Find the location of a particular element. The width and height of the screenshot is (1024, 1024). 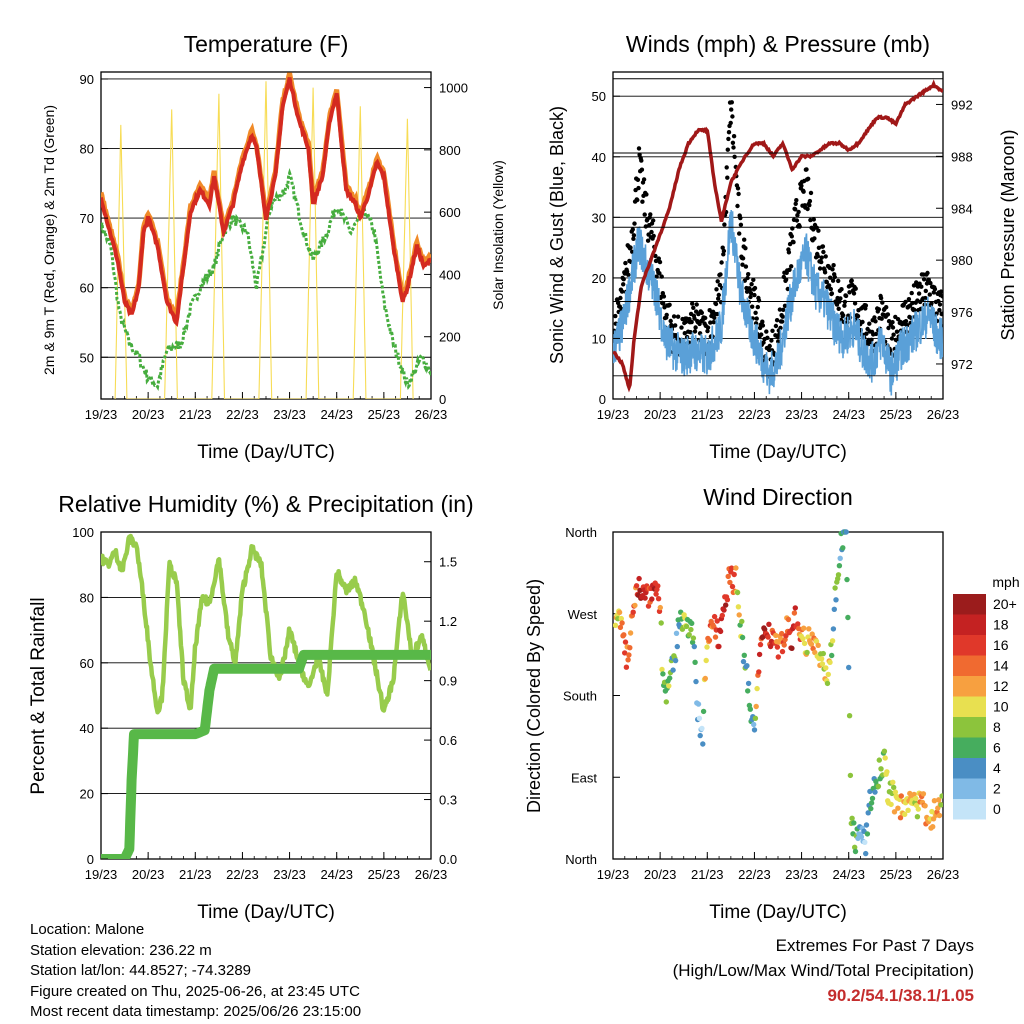

y-tick-label-left: North is located at coordinates (581, 859).